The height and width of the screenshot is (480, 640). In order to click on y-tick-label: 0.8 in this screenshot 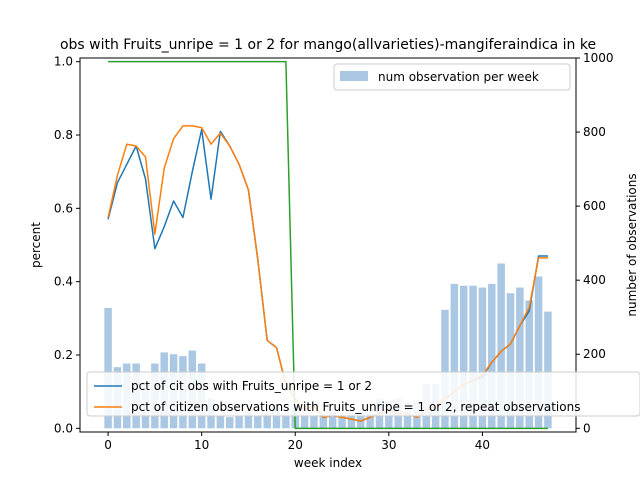, I will do `click(63, 135)`.